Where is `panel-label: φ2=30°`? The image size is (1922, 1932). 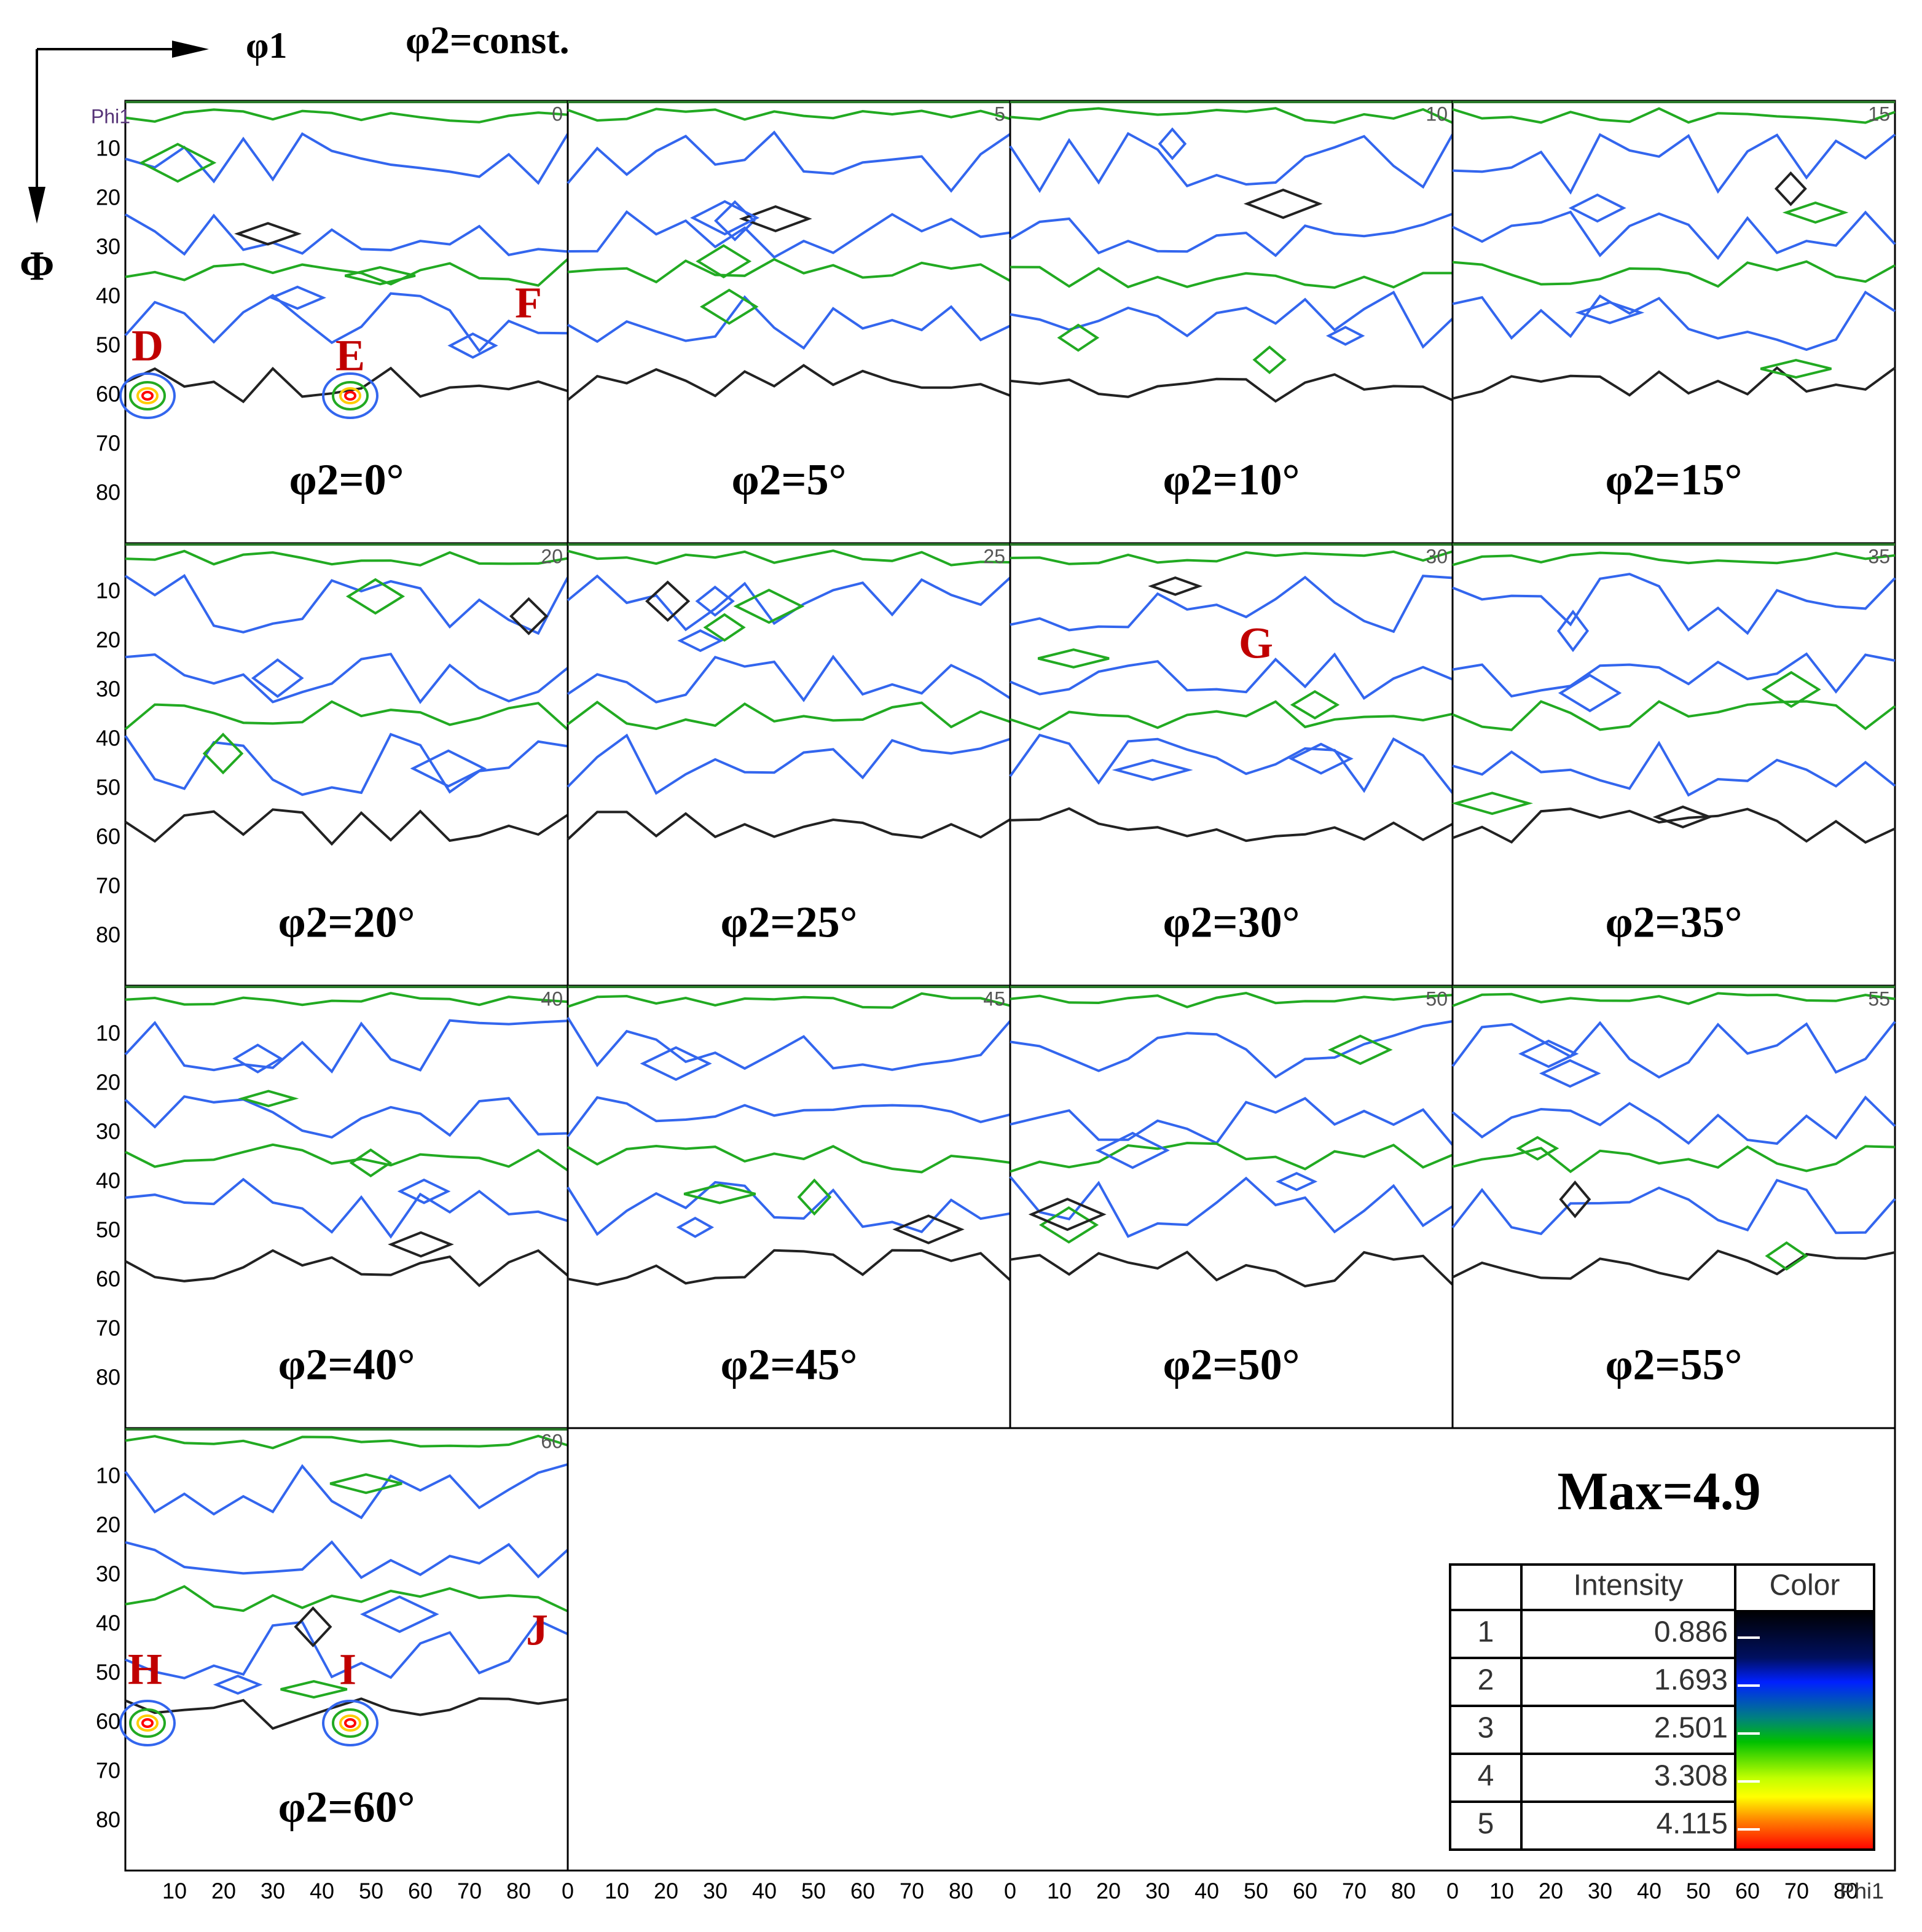
panel-label: φ2=30° is located at coordinates (1232, 922).